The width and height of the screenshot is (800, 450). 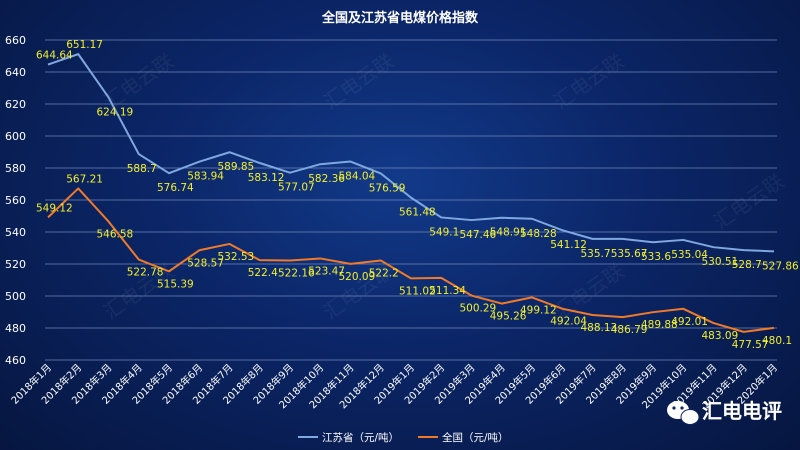 I want to click on data-label-national: 489.88, so click(x=659, y=325).